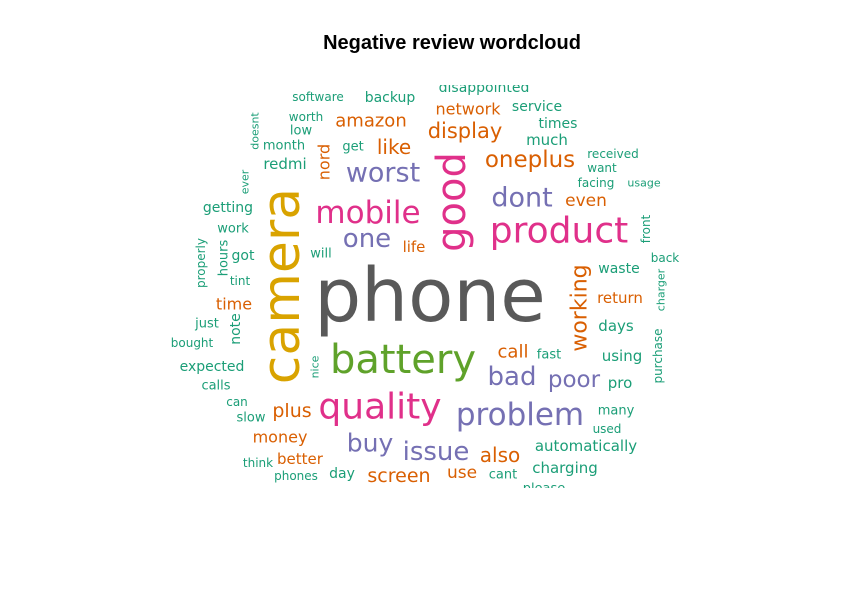 The image size is (862, 599). I want to click on word-can: can, so click(237, 402).